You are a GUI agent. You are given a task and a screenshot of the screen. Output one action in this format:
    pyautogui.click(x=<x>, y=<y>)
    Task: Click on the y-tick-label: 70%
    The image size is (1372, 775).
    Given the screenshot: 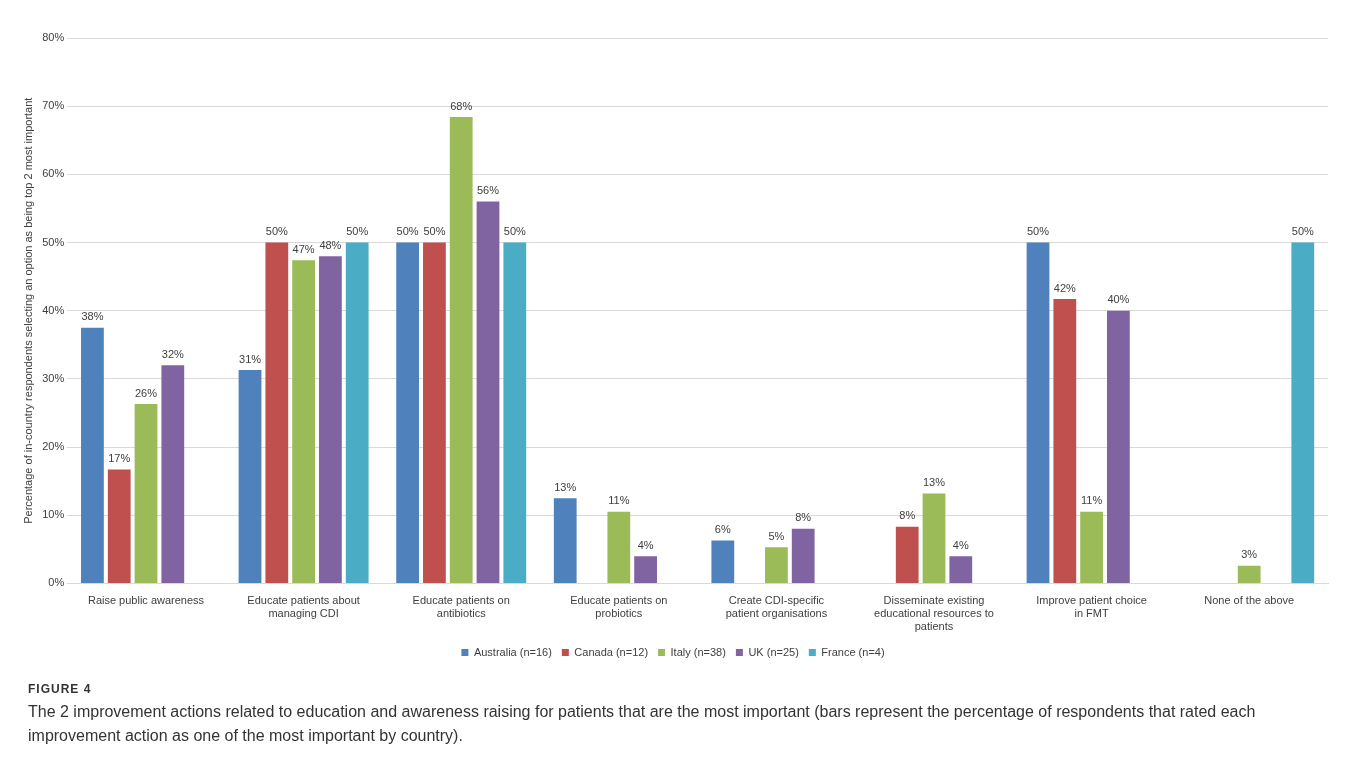 What is the action you would take?
    pyautogui.click(x=53, y=105)
    